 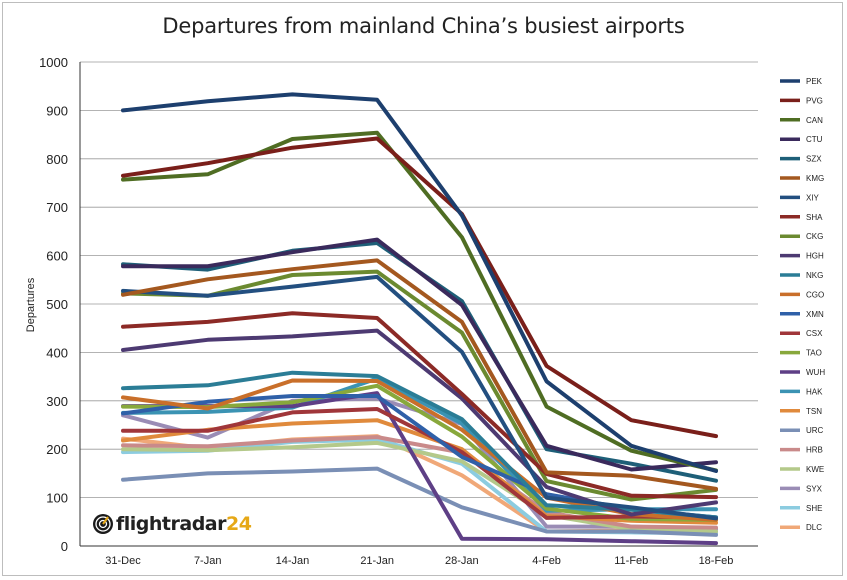 I want to click on legend-label: PVG, so click(x=814, y=100).